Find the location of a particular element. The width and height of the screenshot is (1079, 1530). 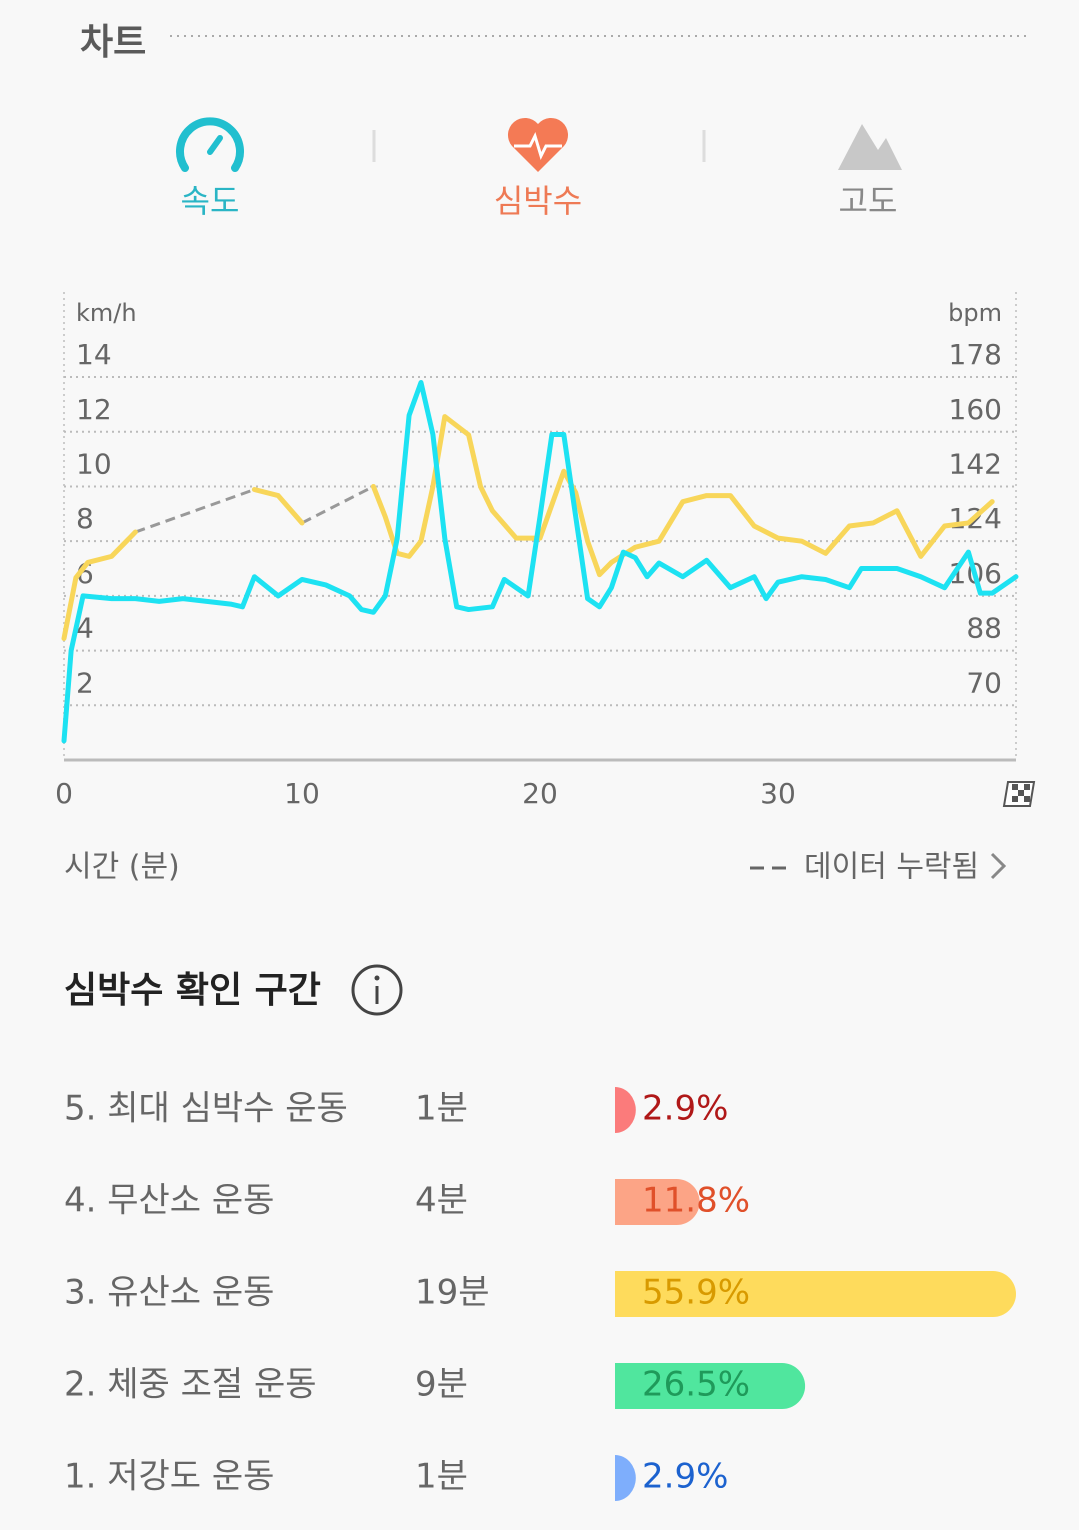

y-tick-label: 6 is located at coordinates (85, 573).